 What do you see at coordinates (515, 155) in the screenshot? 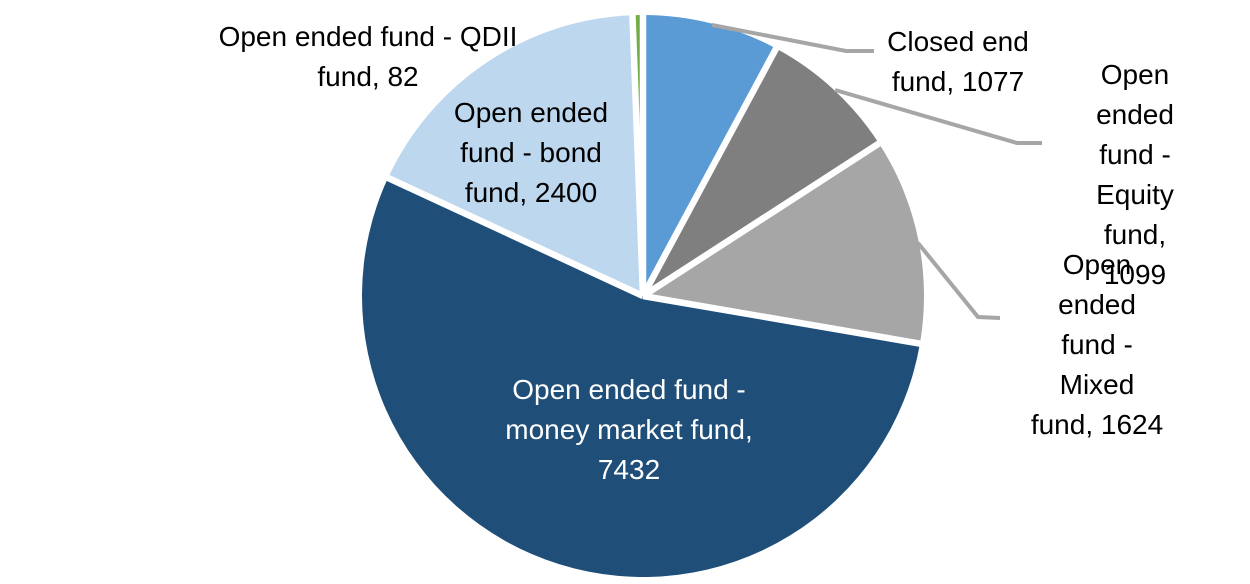
I see `pie-slice-bond-fund` at bounding box center [515, 155].